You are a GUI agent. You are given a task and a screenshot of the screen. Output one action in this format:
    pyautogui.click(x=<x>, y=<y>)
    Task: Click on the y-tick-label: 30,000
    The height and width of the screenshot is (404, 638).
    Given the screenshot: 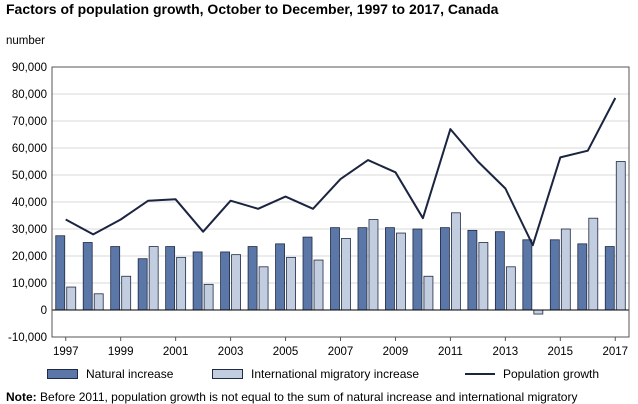 What is the action you would take?
    pyautogui.click(x=29, y=230)
    